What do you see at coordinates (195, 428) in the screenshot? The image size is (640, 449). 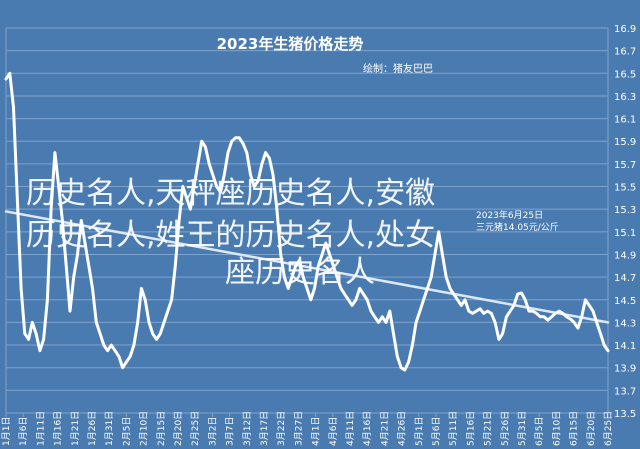 I see `x-tick-label: 2月25日` at bounding box center [195, 428].